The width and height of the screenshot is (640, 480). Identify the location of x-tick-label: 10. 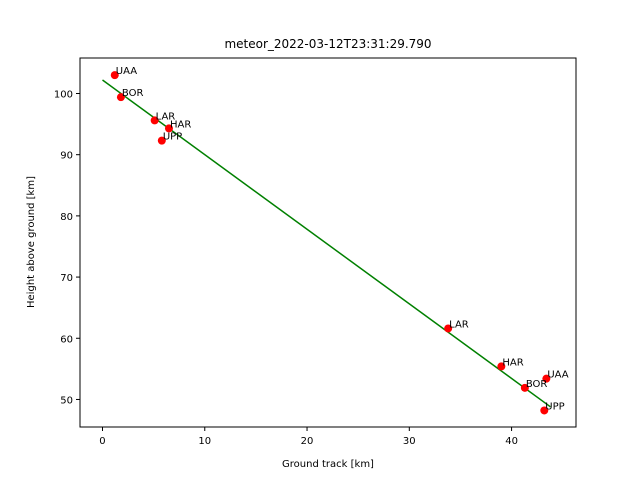
(204, 441).